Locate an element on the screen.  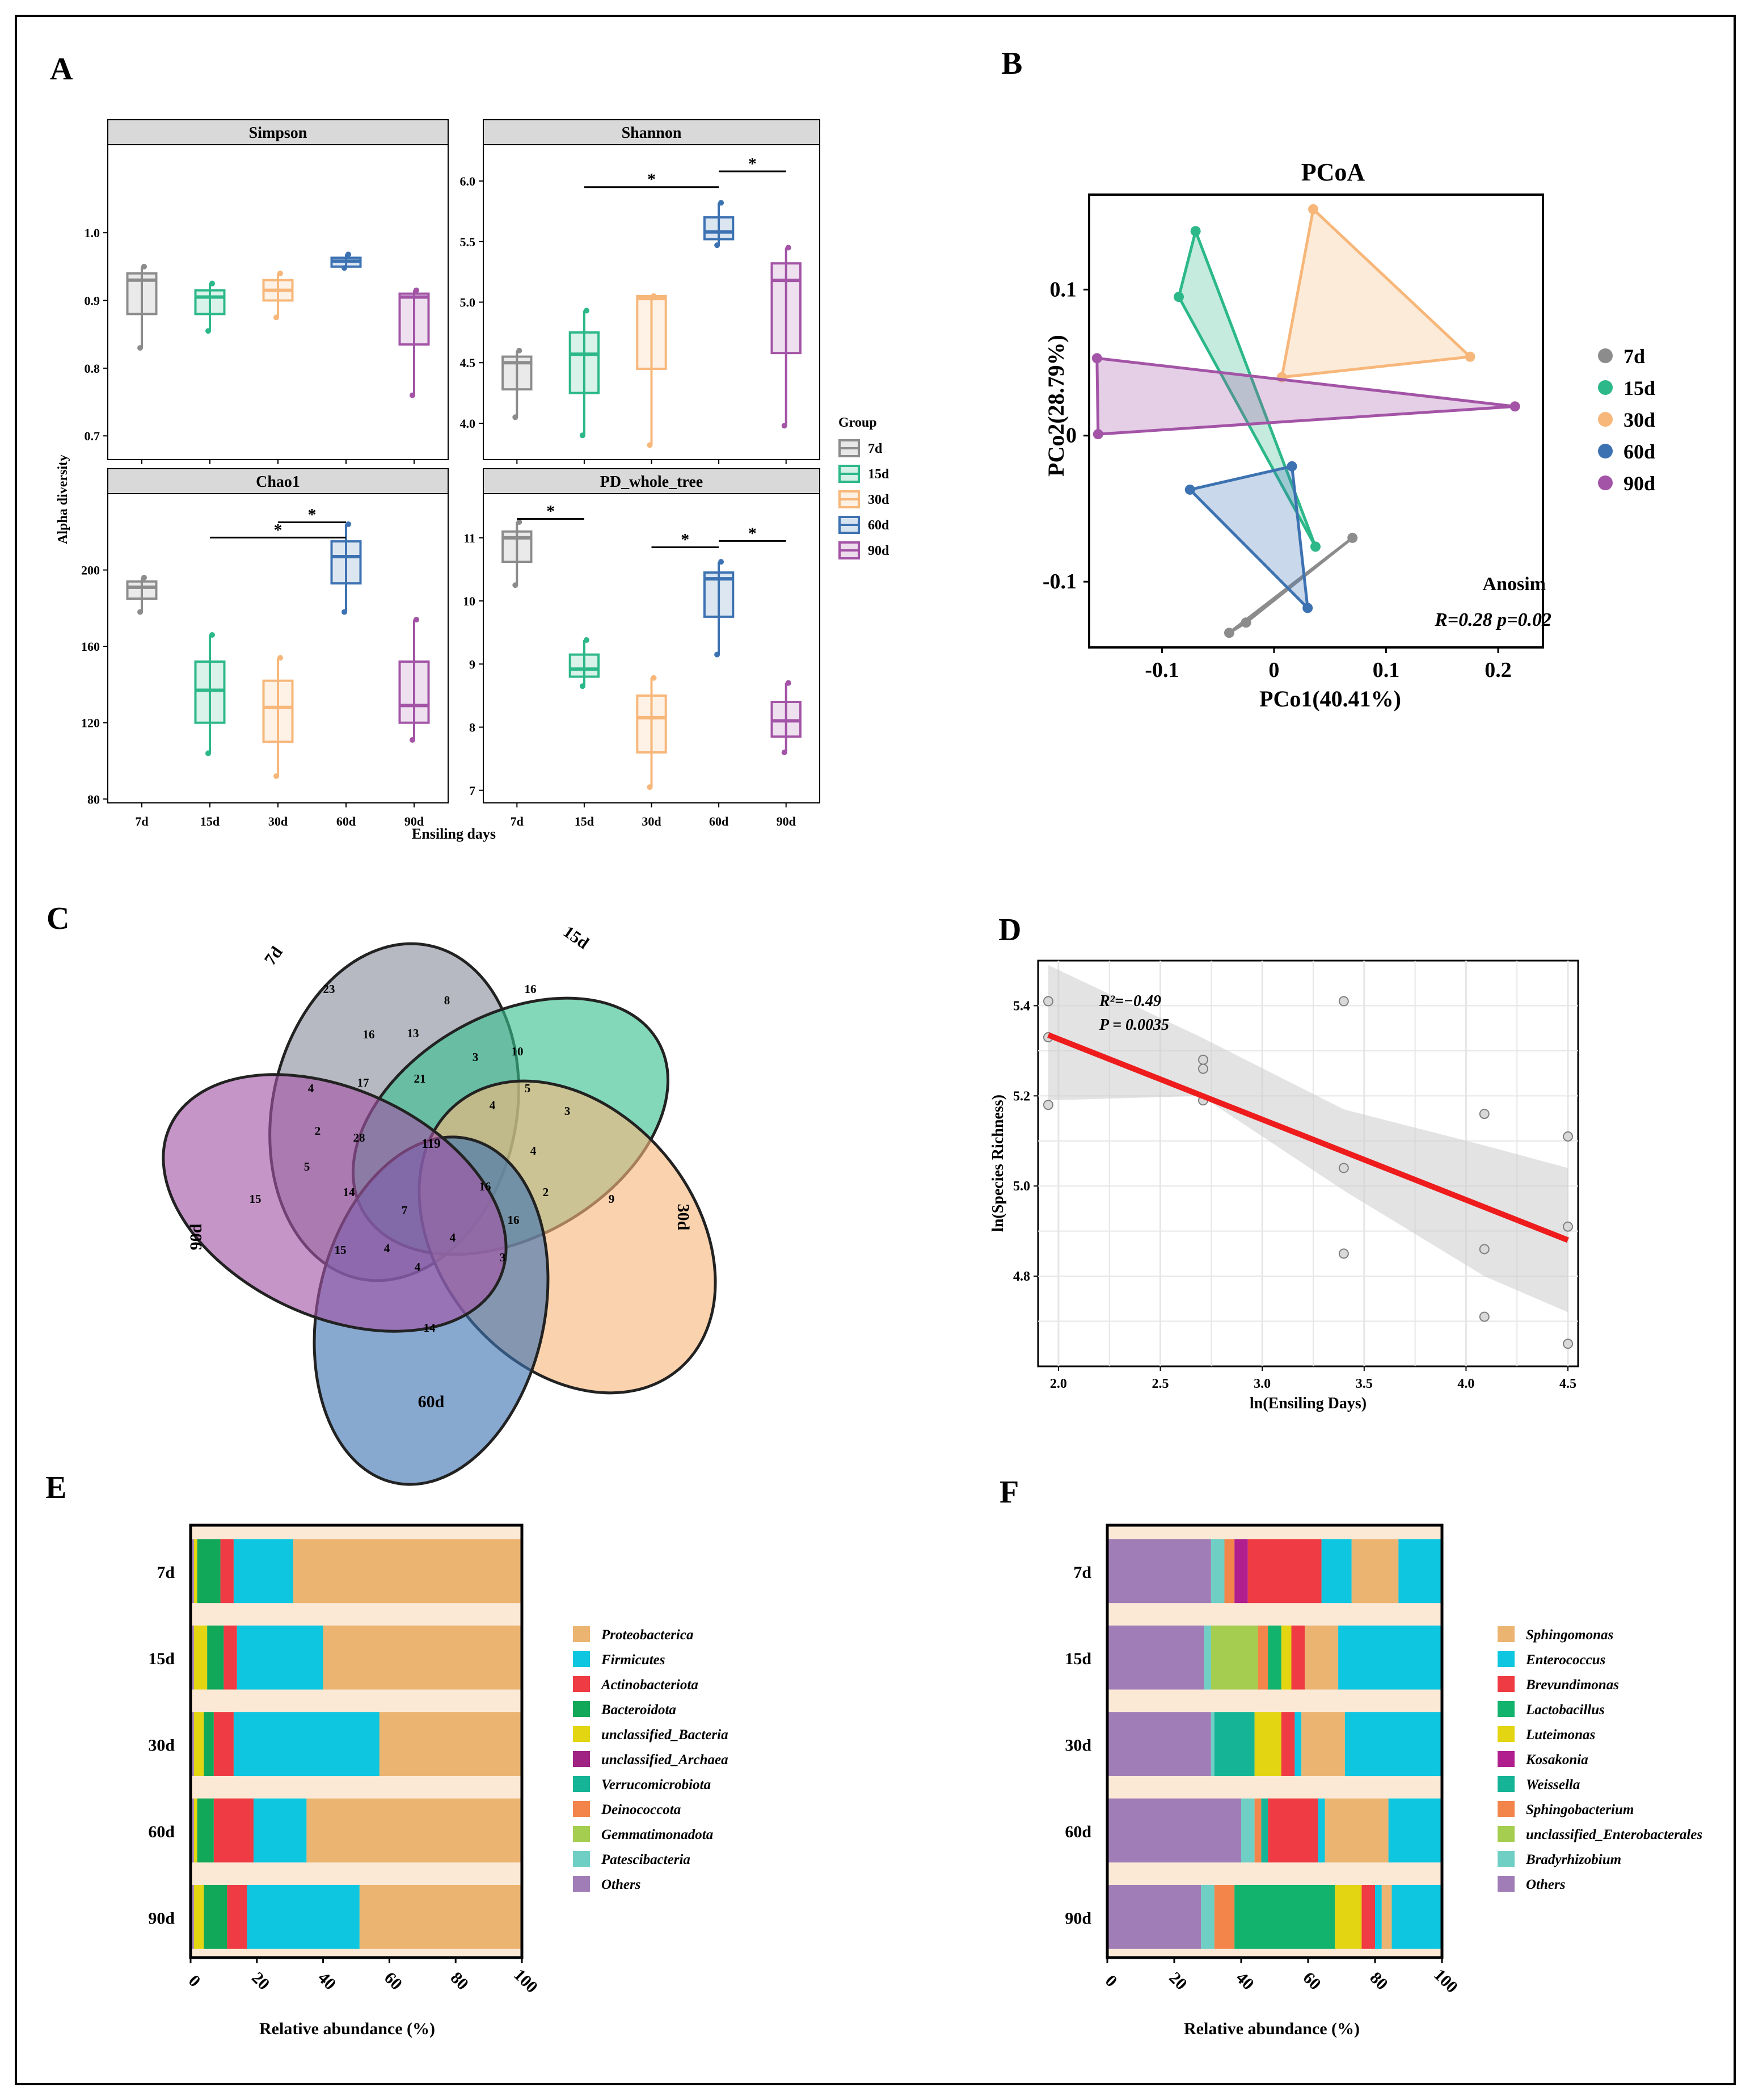
y-tick-label: 0.1 is located at coordinates (1063, 289).